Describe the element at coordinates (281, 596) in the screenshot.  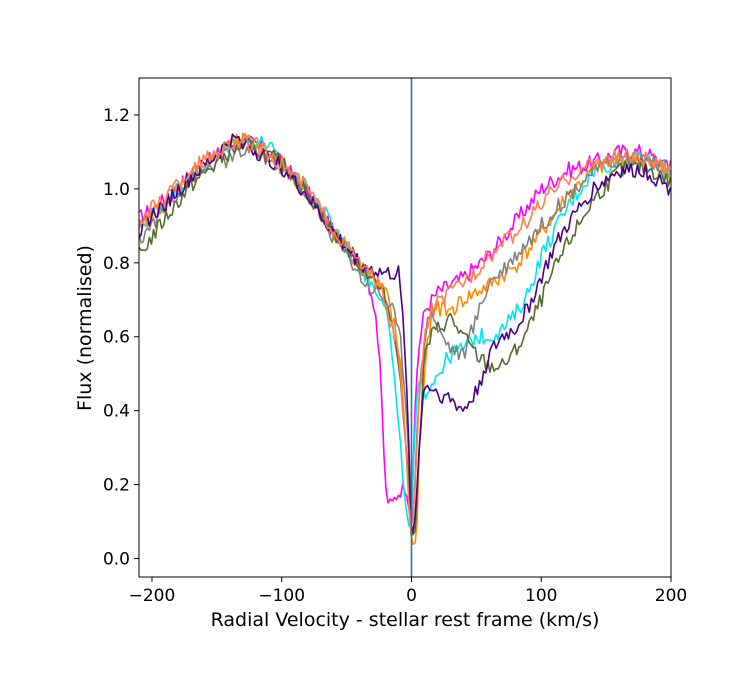
I see `x-tick-label: −100` at that location.